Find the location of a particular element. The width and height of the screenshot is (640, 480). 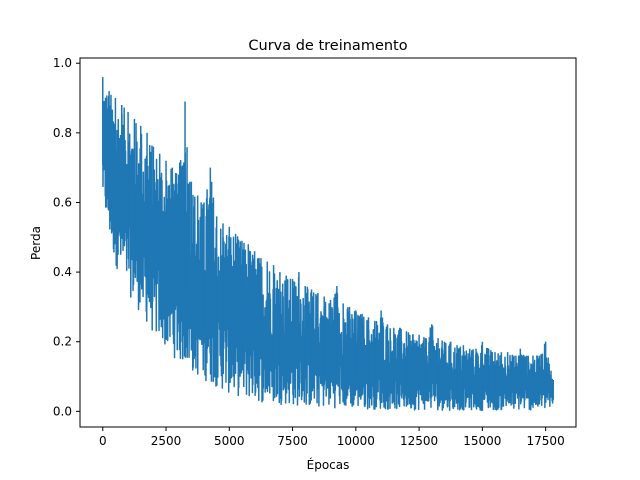

y-axis-label: Perda is located at coordinates (36, 243).